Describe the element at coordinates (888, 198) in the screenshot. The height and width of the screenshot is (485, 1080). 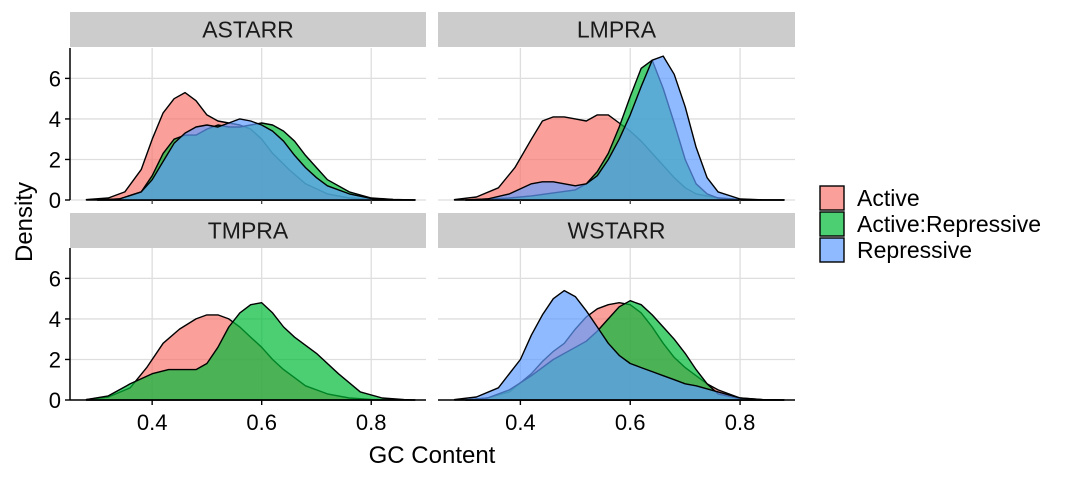
I see `legend-label: Active` at that location.